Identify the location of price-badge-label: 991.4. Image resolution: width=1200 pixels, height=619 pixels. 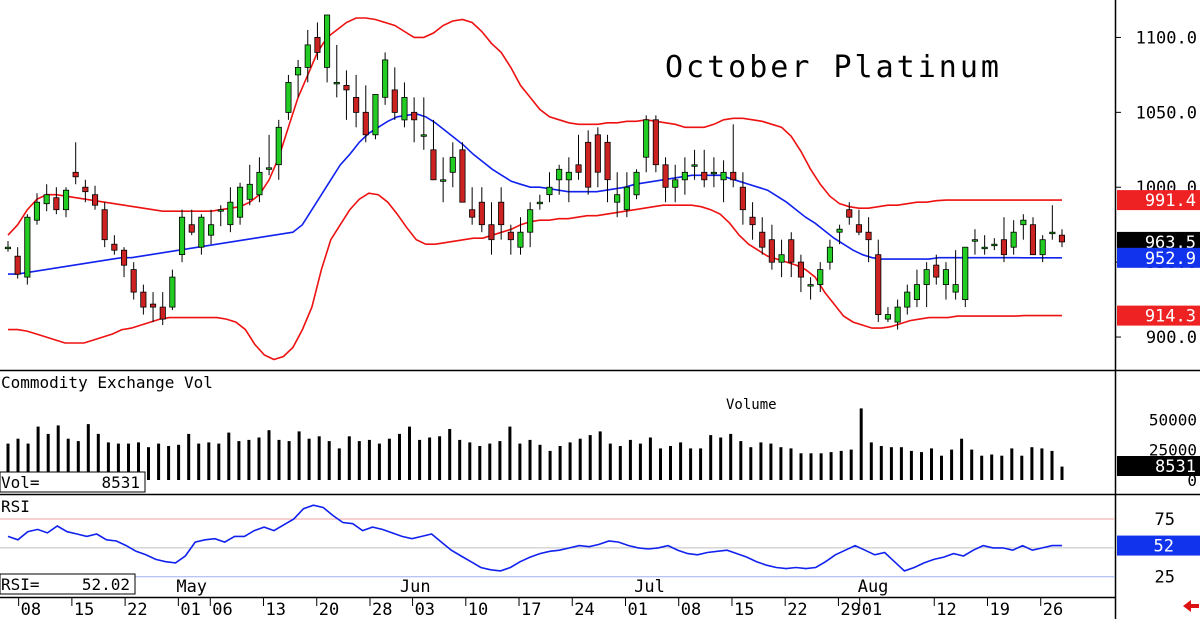
(1170, 201).